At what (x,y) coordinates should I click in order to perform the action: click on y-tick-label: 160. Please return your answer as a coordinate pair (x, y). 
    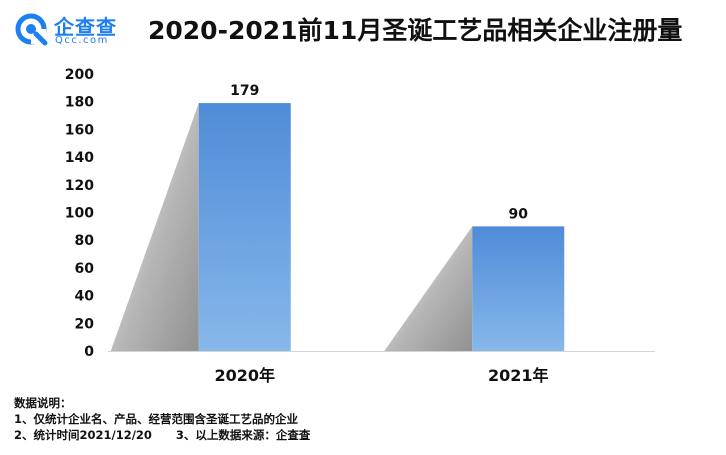
    Looking at the image, I should click on (79, 130).